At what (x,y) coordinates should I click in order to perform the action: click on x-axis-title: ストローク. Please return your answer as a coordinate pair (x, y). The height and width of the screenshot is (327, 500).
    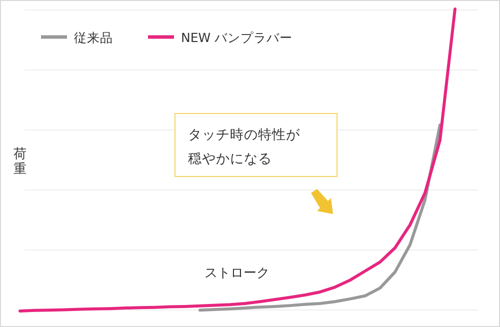
    Looking at the image, I should click on (237, 273).